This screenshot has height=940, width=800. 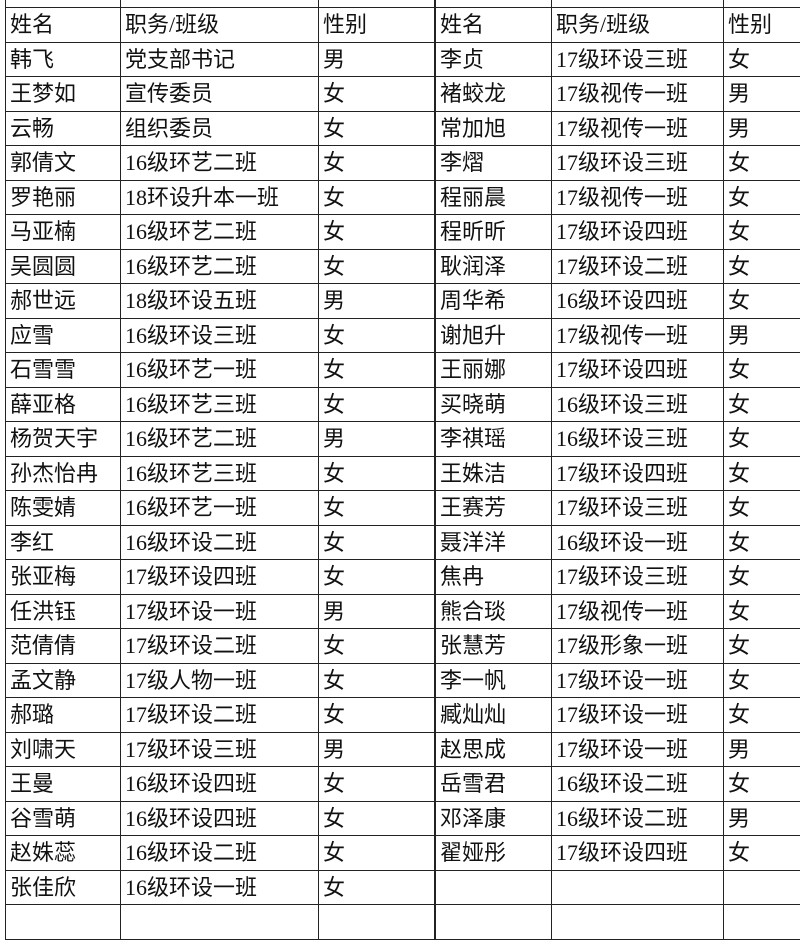 I want to click on left-cell-position-class: 宣传委员, so click(x=220, y=94).